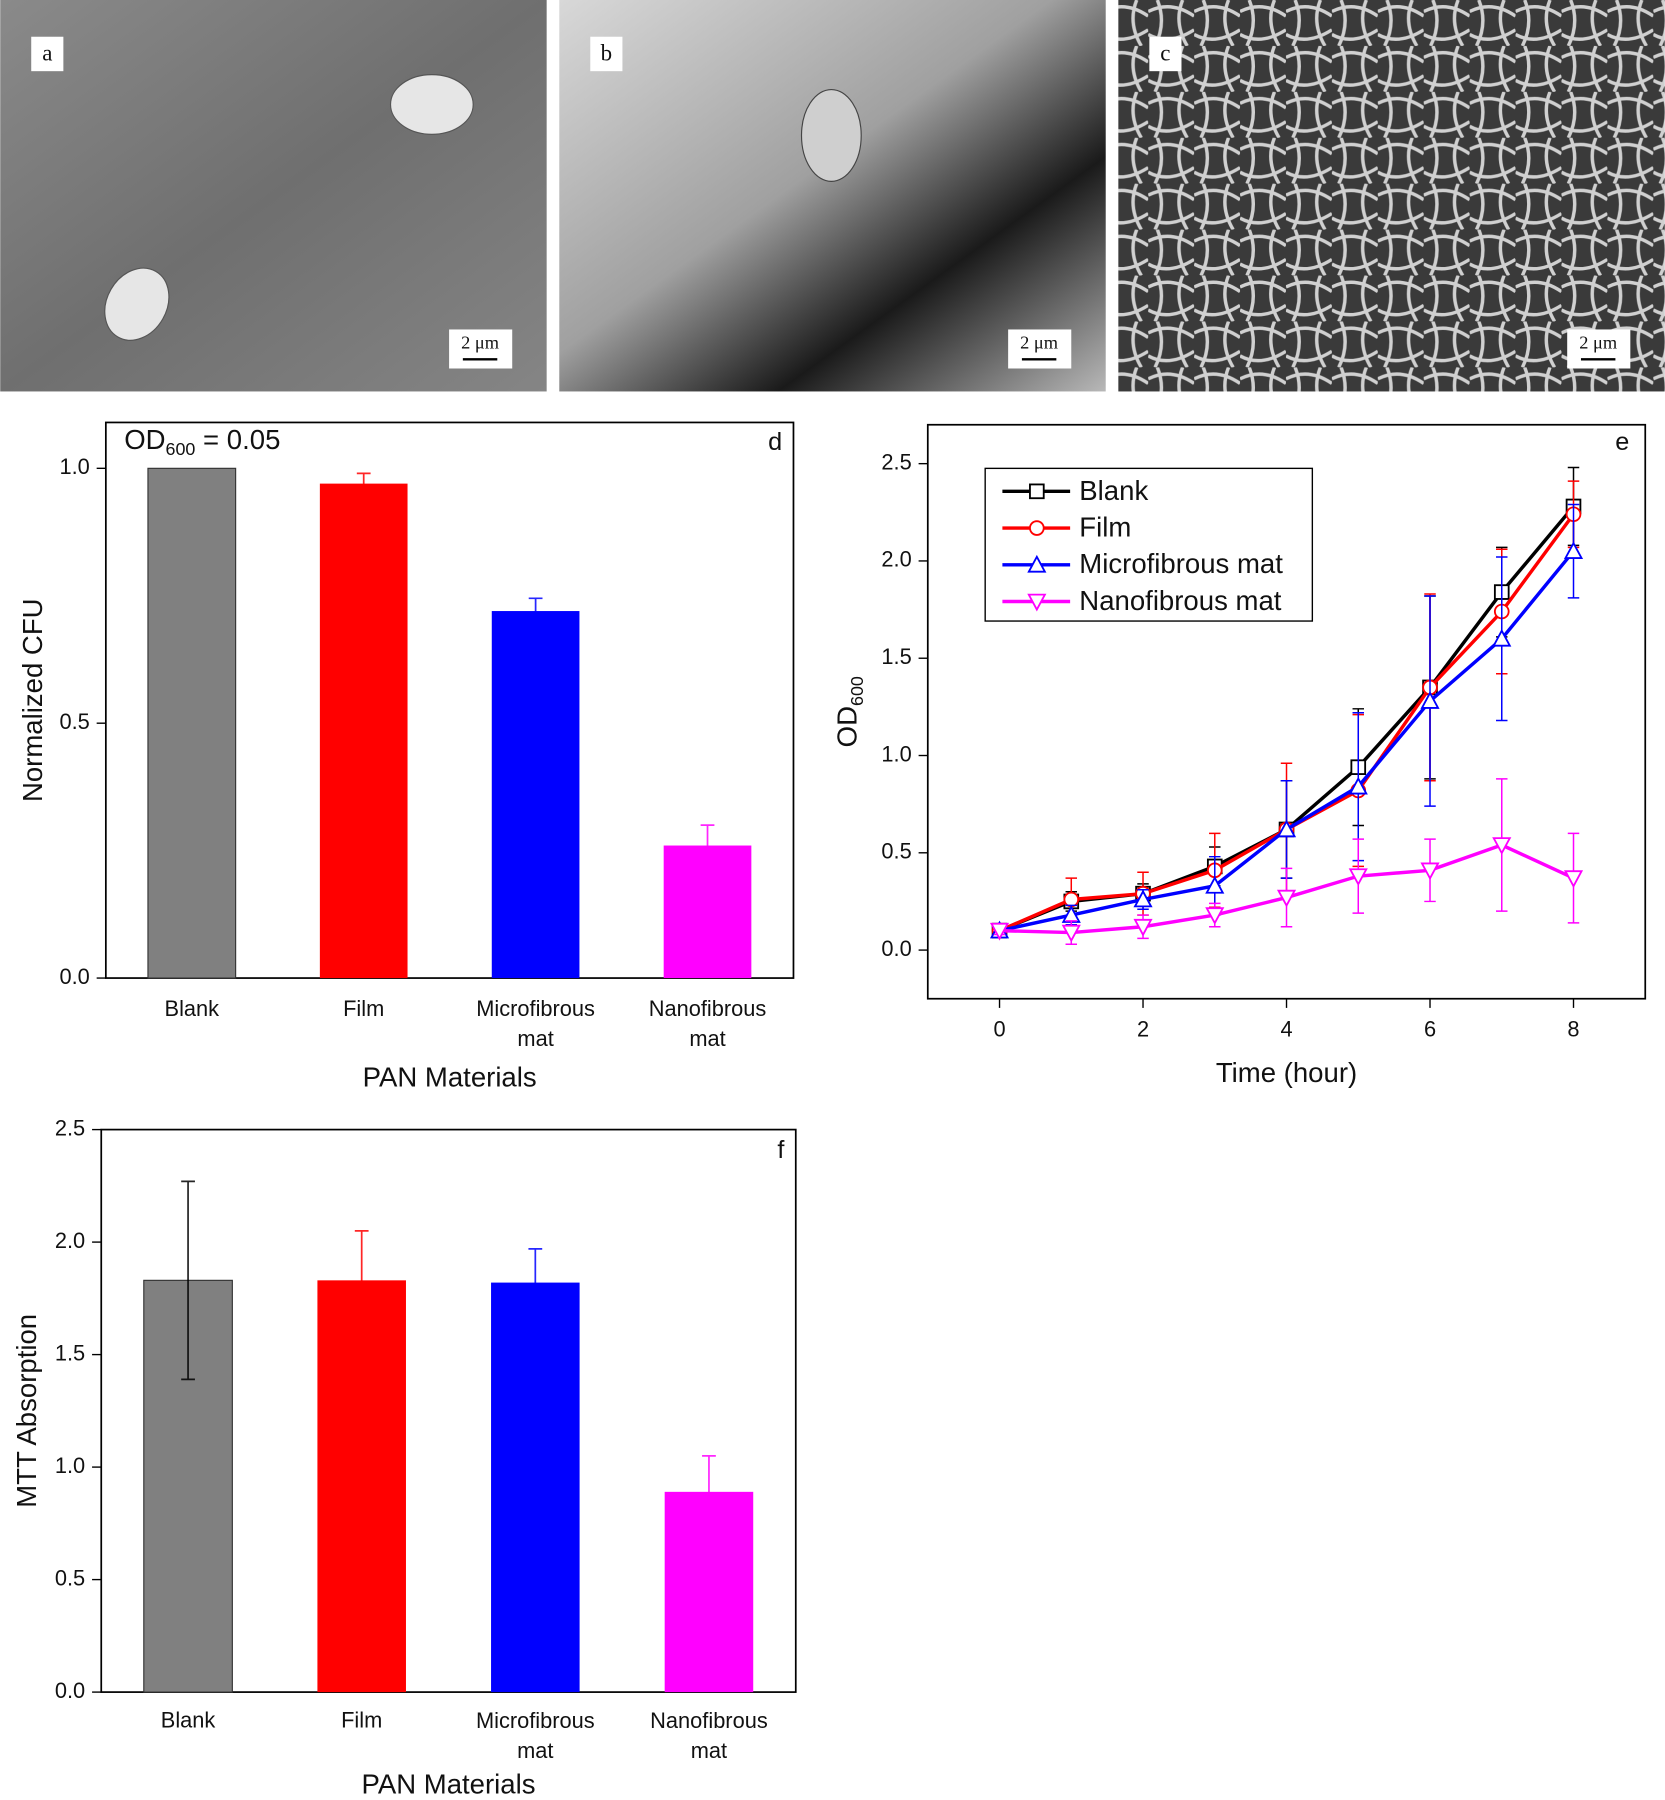  I want to click on panel-label: b, so click(606, 52).